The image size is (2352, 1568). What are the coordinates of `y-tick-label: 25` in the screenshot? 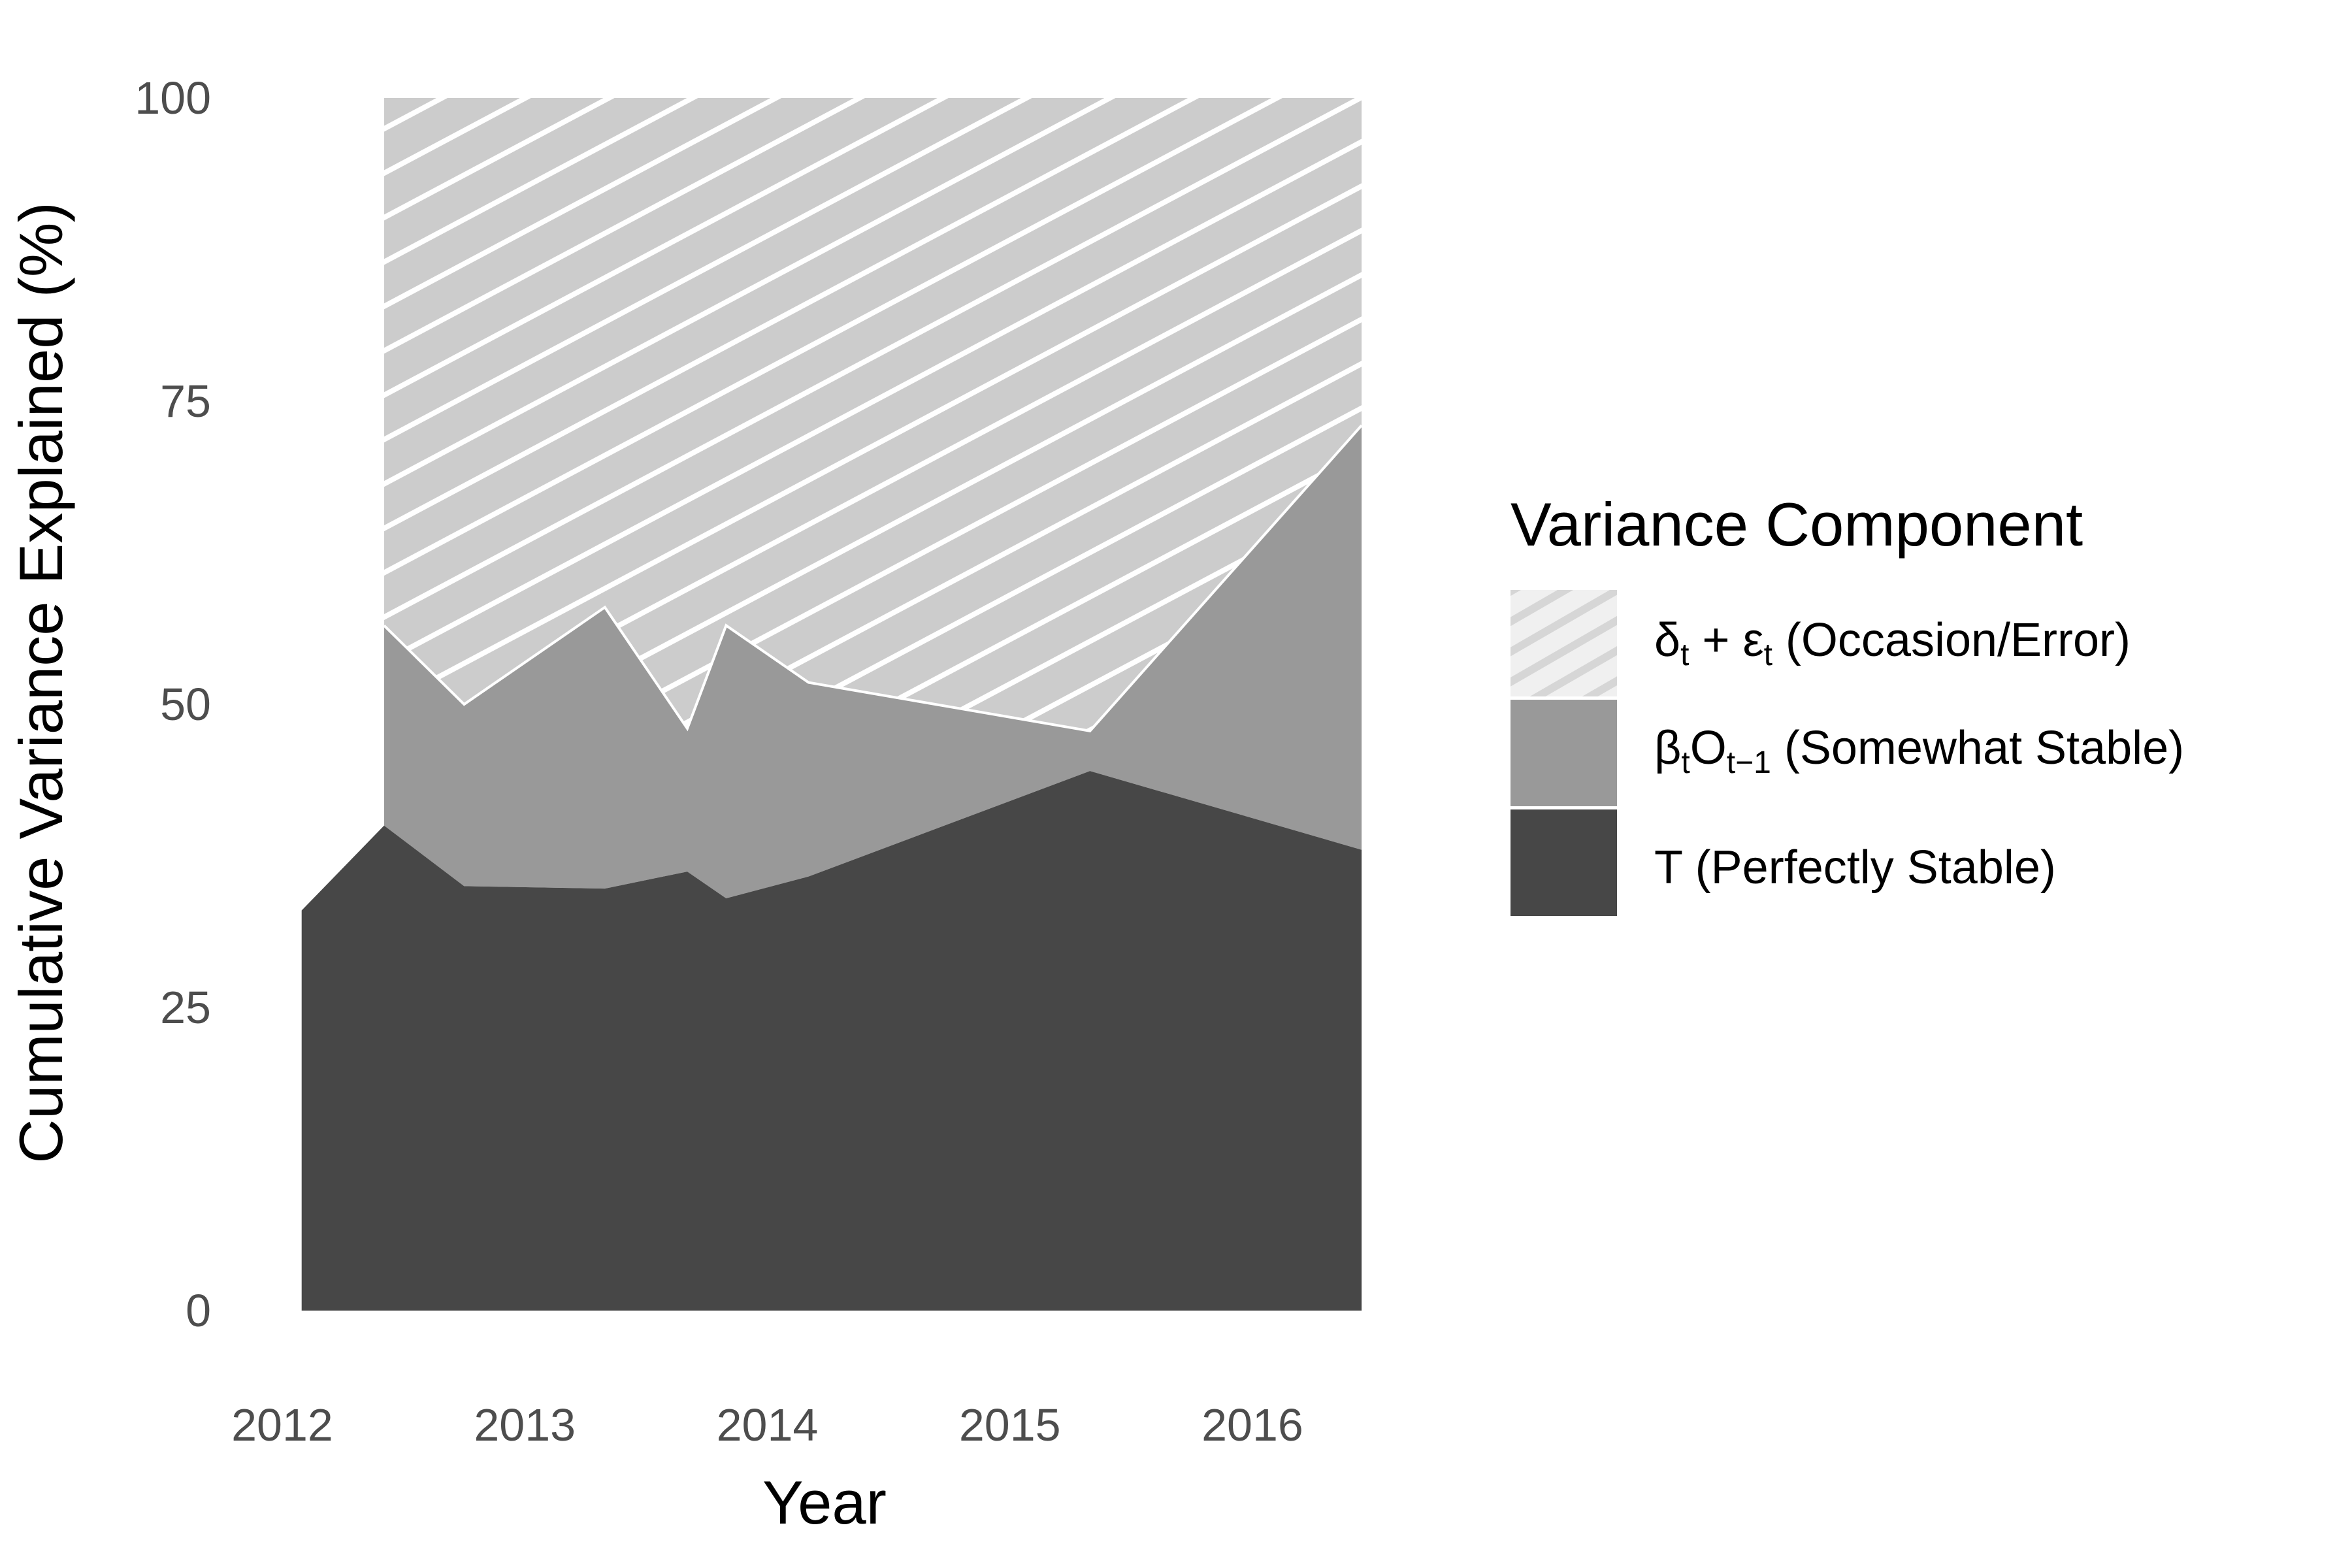 It's located at (185, 1007).